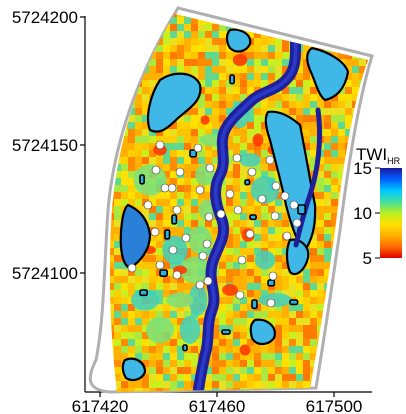 This screenshot has width=406, height=414. Describe the element at coordinates (45, 273) in the screenshot. I see `y-tick-label: 5724100` at that location.